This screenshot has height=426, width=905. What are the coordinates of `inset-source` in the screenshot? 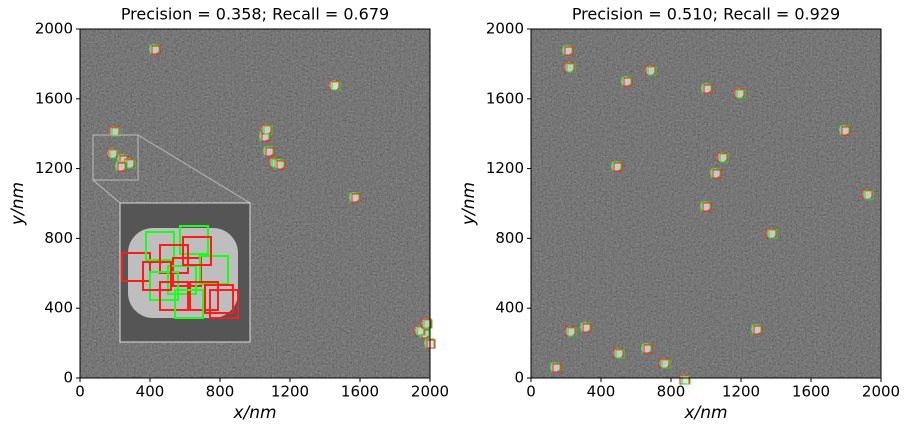 It's located at (115, 157).